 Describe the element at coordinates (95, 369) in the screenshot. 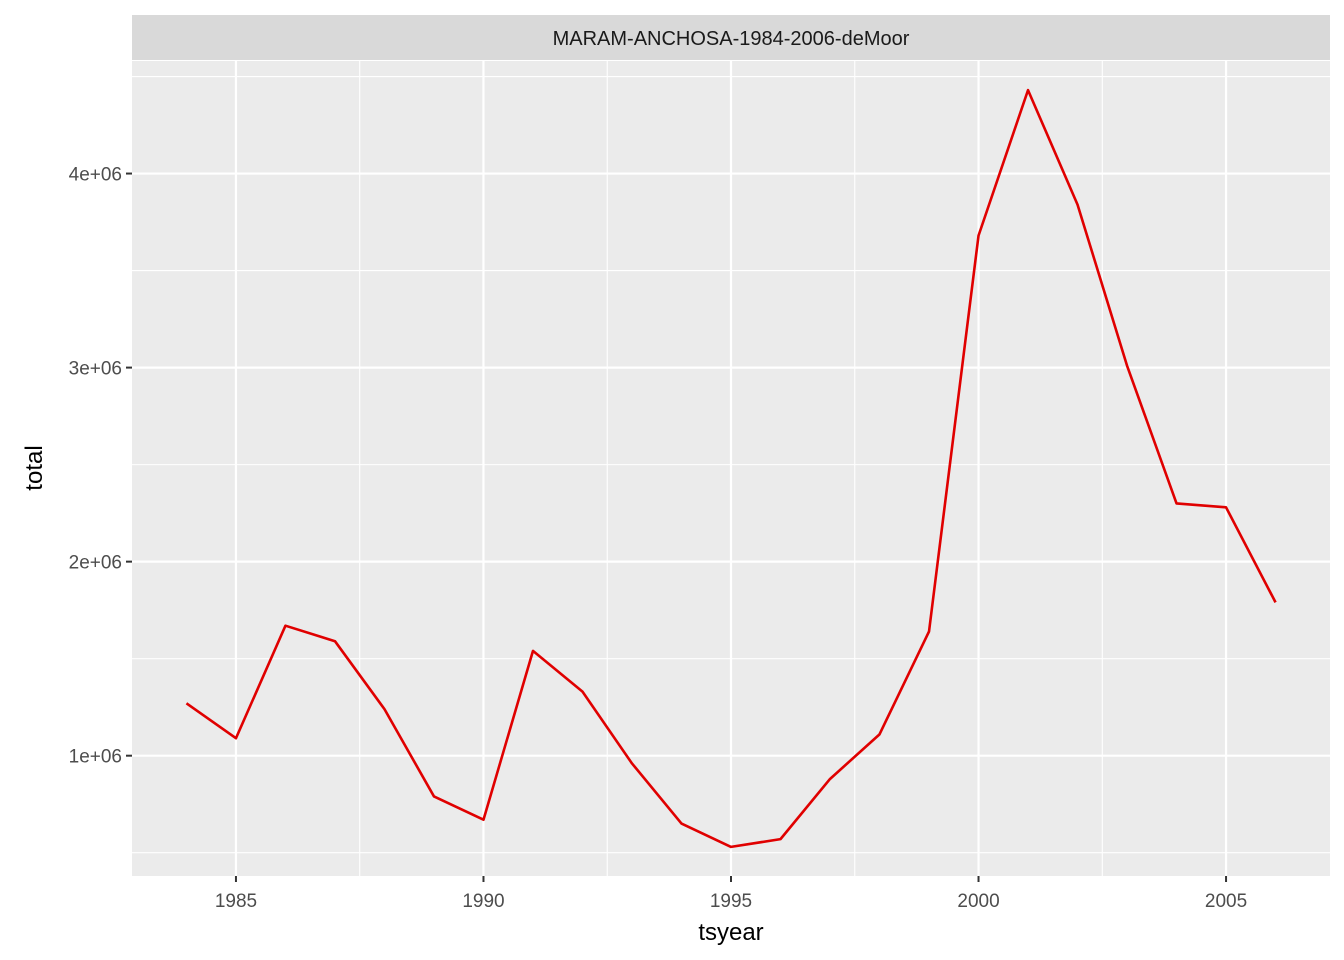

I see `y-tick-label: 3e+06` at that location.